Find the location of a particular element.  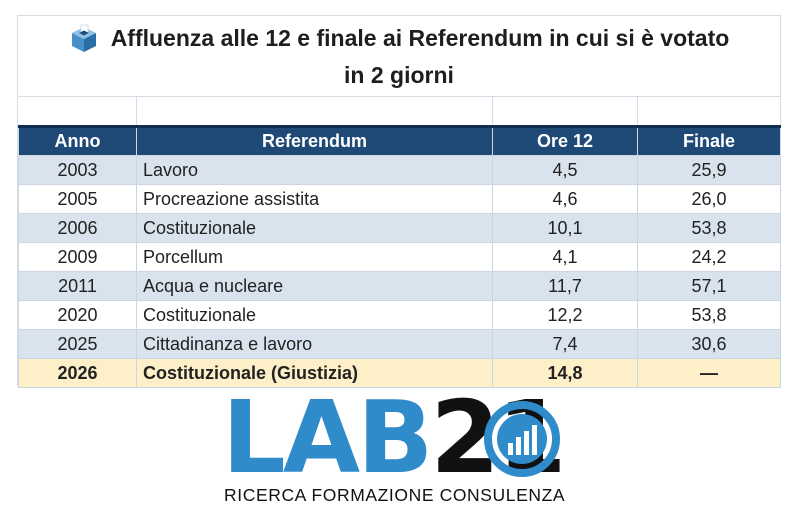

ballot-box-icon is located at coordinates (83, 38).